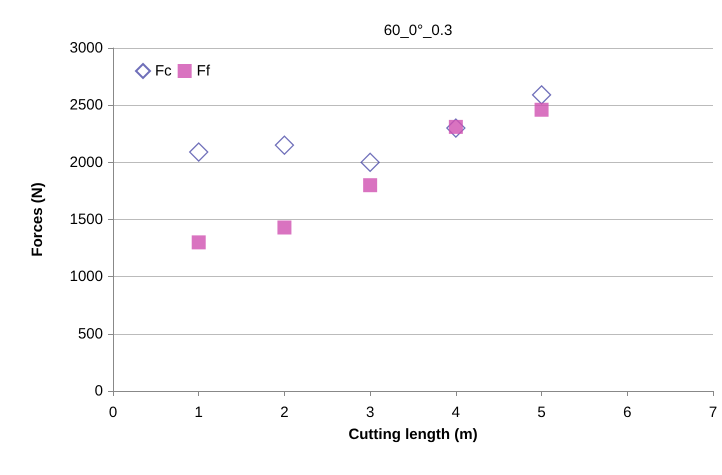  What do you see at coordinates (198, 412) in the screenshot?
I see `x-tick-label: 1` at bounding box center [198, 412].